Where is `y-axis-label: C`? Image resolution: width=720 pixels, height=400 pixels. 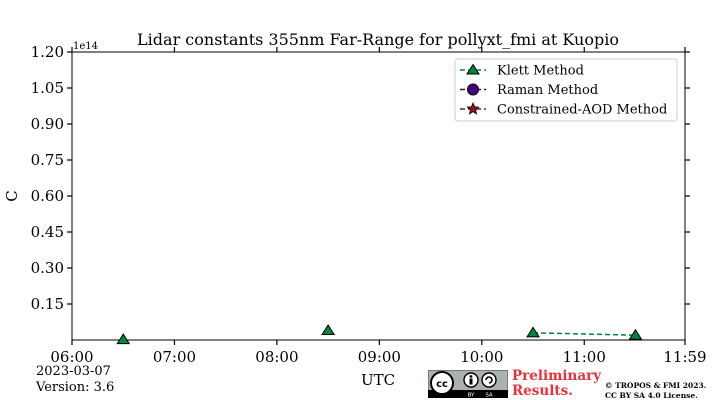
y-axis-label: C is located at coordinates (12, 195).